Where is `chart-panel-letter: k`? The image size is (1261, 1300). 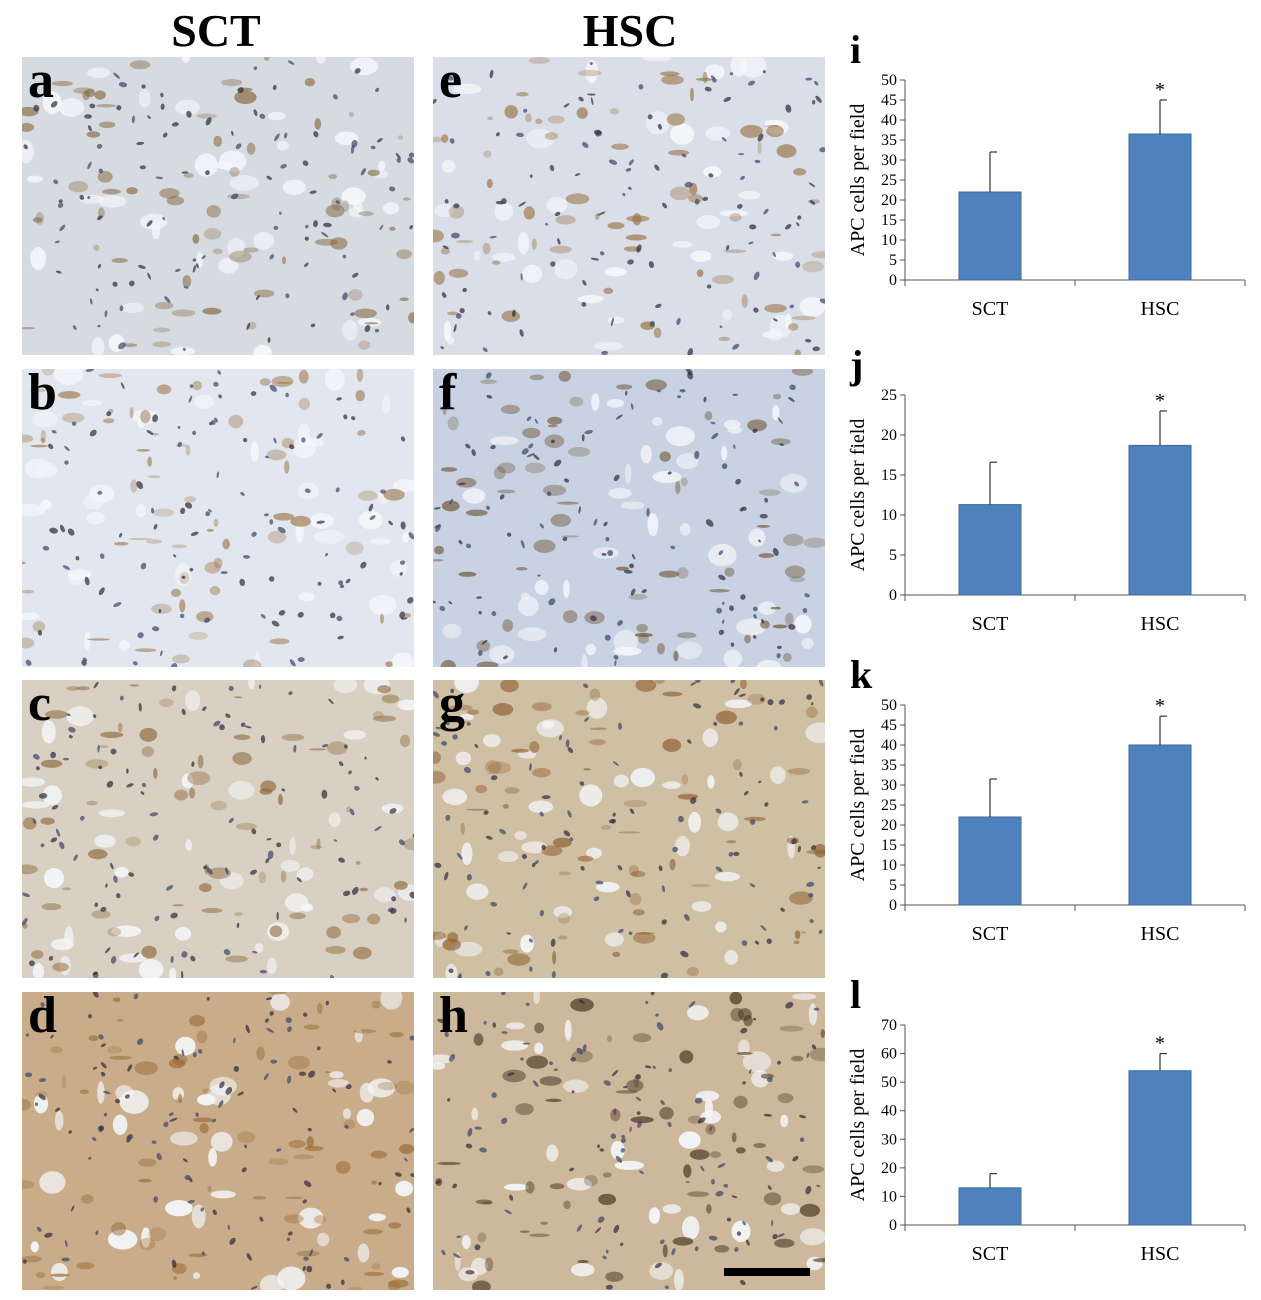
chart-panel-letter: k is located at coordinates (861, 674).